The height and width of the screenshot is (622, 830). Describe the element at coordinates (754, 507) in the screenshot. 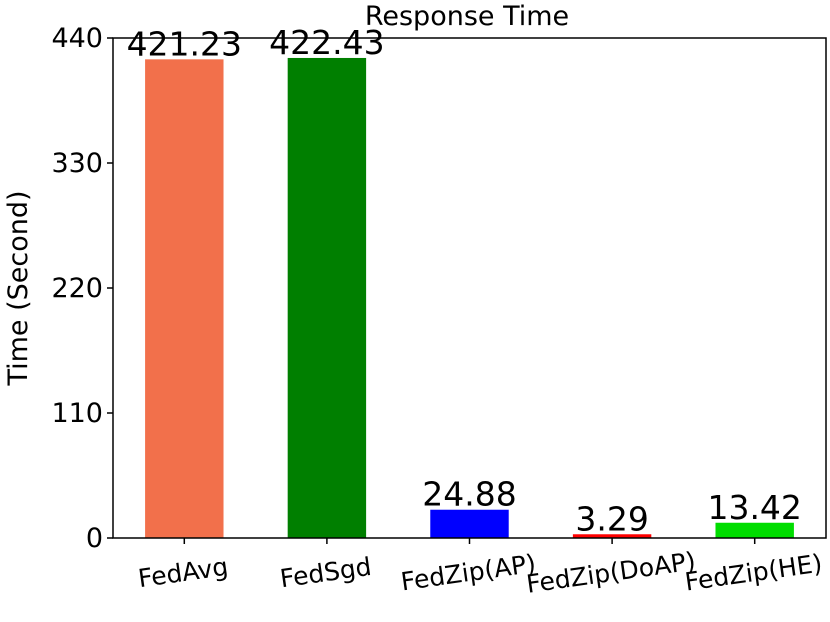

I see `data-label-fedzip-he: 13.42` at that location.